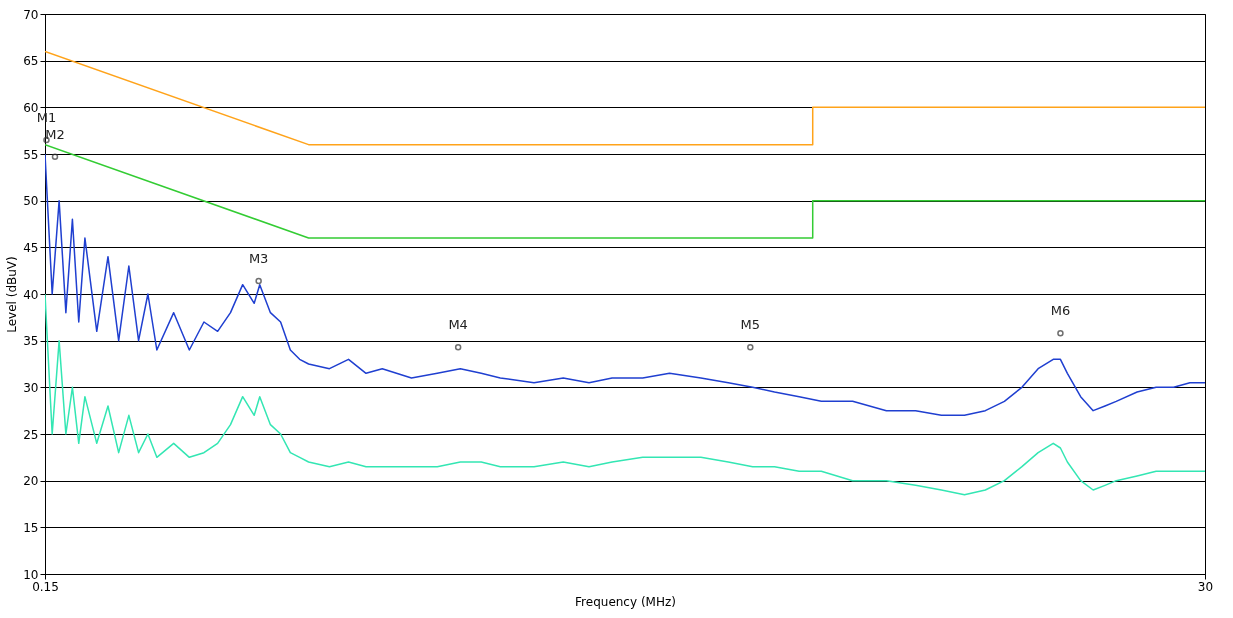 This screenshot has height=618, width=1233. What do you see at coordinates (31, 341) in the screenshot?
I see `y-tick-label: 35` at bounding box center [31, 341].